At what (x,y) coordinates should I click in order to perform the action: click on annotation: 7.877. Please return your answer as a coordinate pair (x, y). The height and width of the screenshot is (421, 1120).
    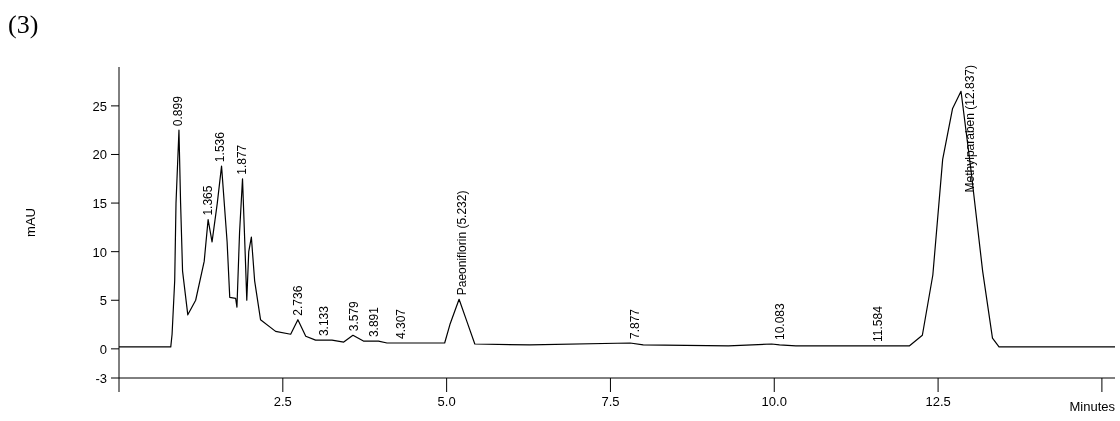
    Looking at the image, I should click on (635, 324).